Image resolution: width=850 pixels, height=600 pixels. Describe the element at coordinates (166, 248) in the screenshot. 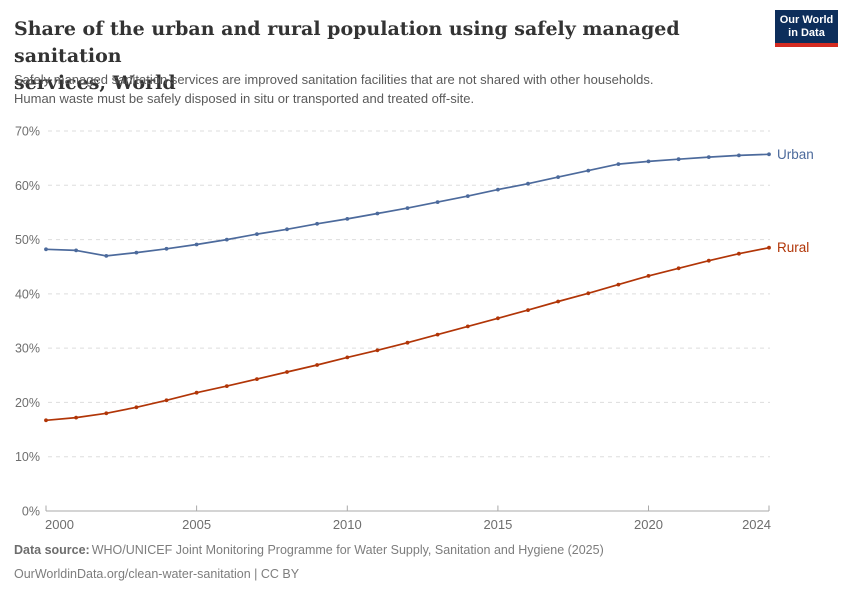

I see `data-point-urban-2004` at that location.